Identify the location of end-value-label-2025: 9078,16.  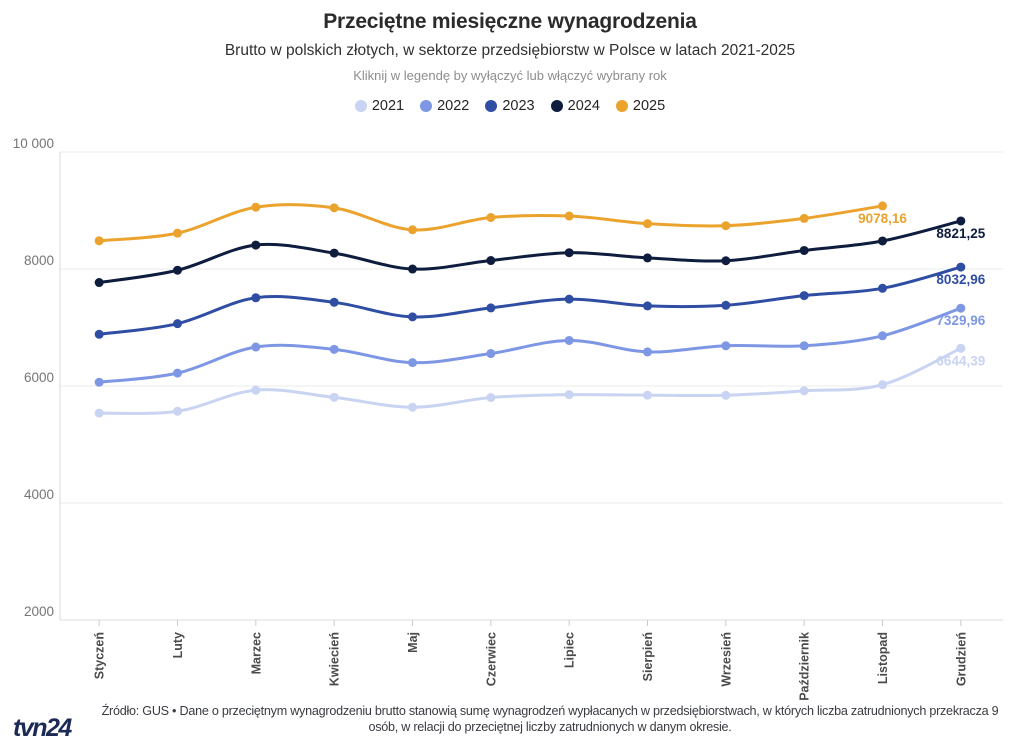
(882, 218).